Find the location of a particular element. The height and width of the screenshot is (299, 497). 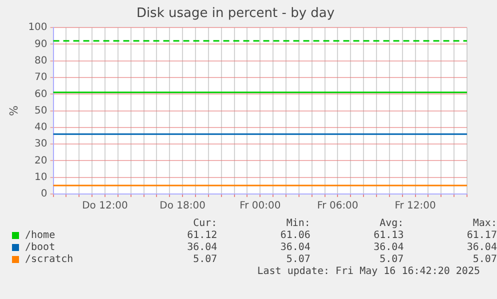

legend-label: /boot is located at coordinates (40, 247).